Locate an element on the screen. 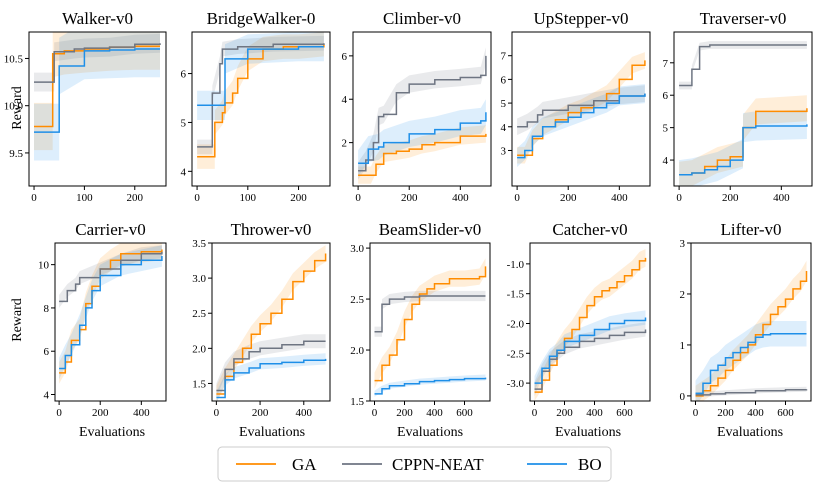 The height and width of the screenshot is (490, 831). ytick-label-3: 2 is located at coordinates (345, 144).